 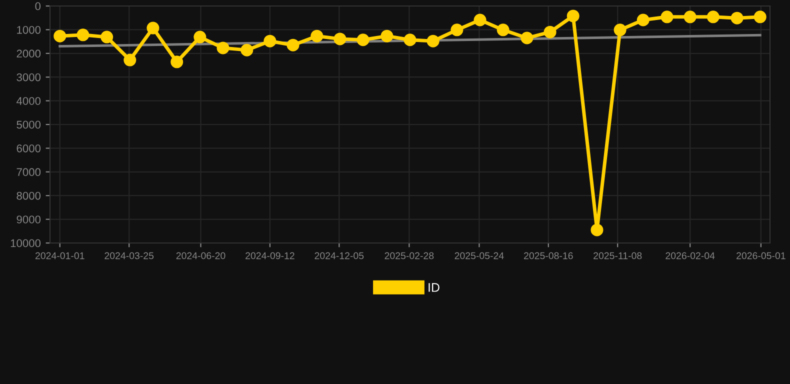 What do you see at coordinates (479, 256) in the screenshot?
I see `x-tick-label: 2025-05-24` at bounding box center [479, 256].